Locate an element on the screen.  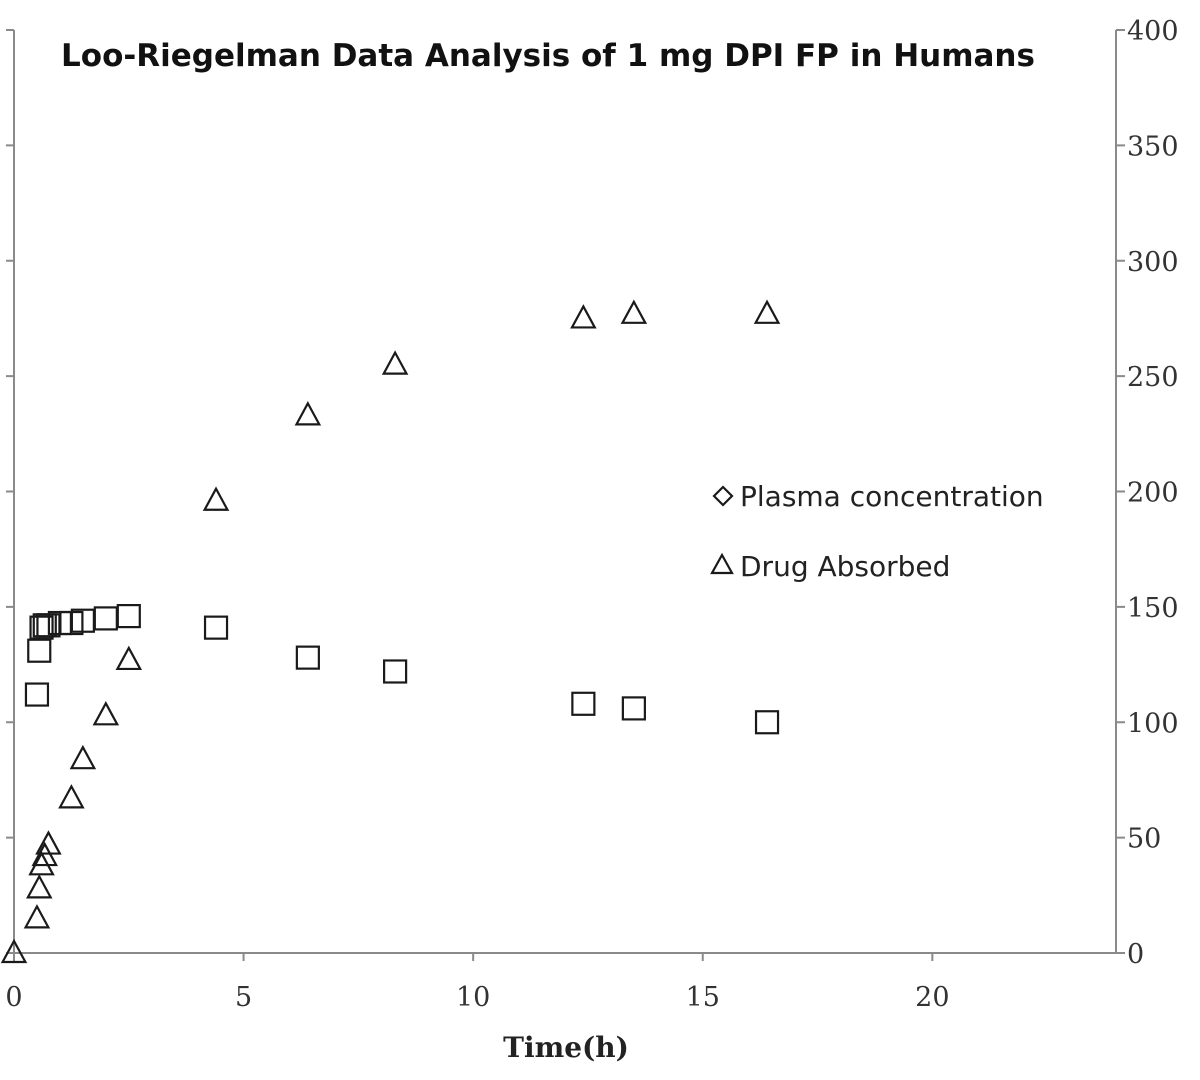
legend-marker-drug-absorbed is located at coordinates (722, 563).